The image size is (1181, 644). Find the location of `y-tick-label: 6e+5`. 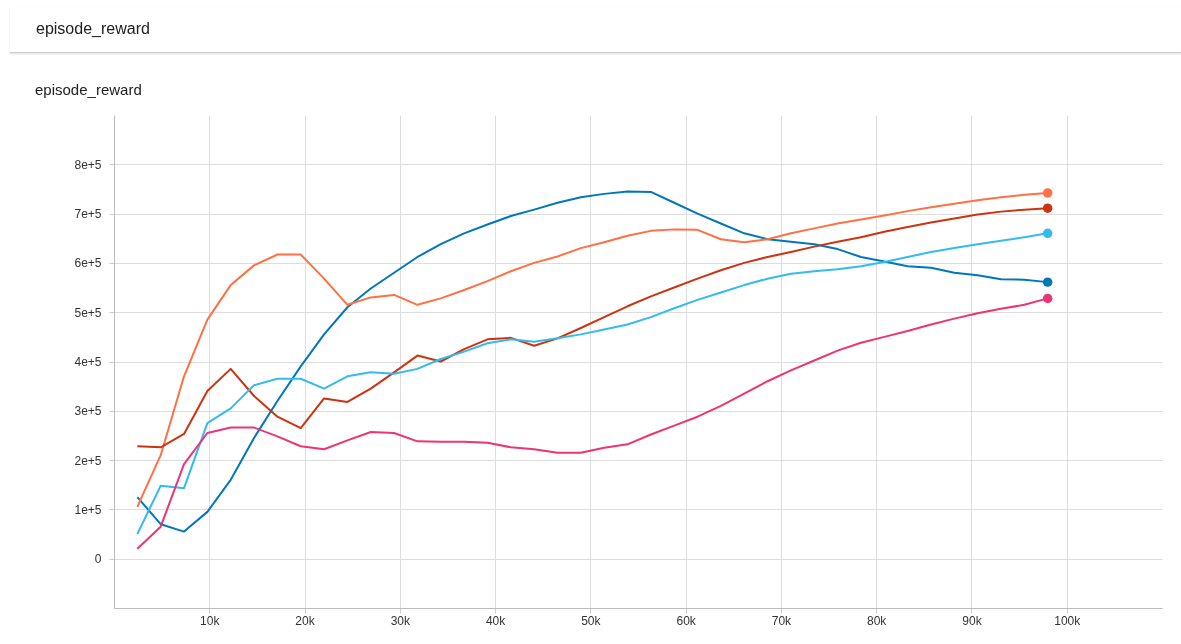

y-tick-label: 6e+5 is located at coordinates (88, 263).